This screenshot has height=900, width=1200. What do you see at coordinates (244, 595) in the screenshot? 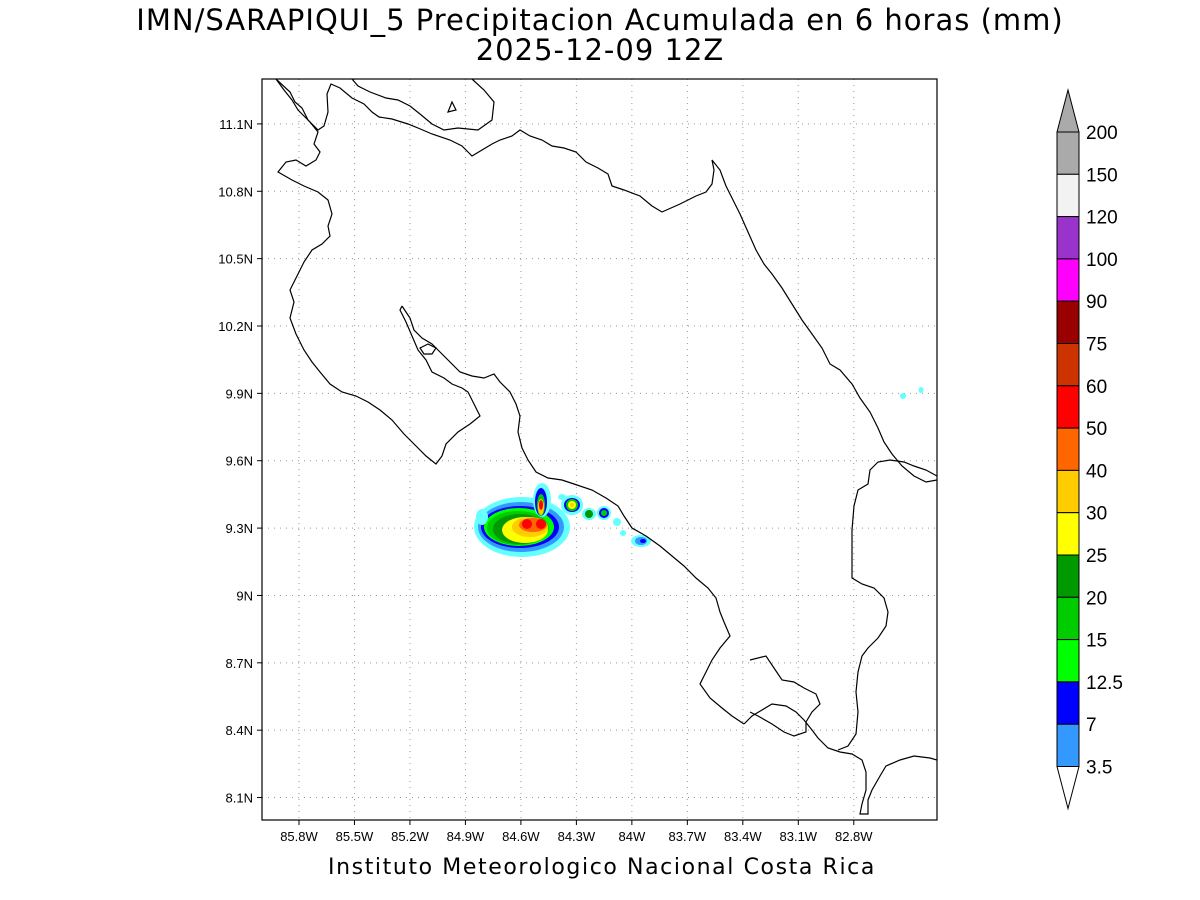
I see `lat-tick-label: 9N` at bounding box center [244, 595].